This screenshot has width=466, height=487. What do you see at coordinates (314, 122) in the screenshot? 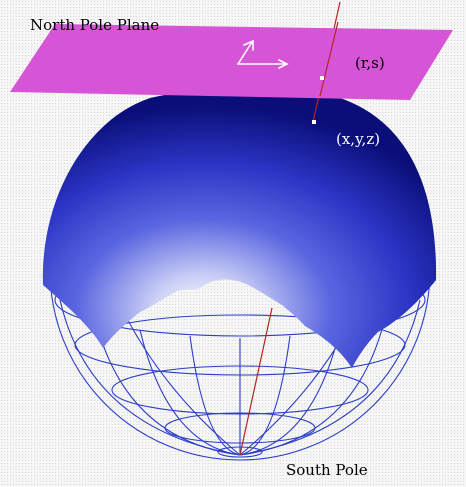
I see `sphere-point-marker` at bounding box center [314, 122].